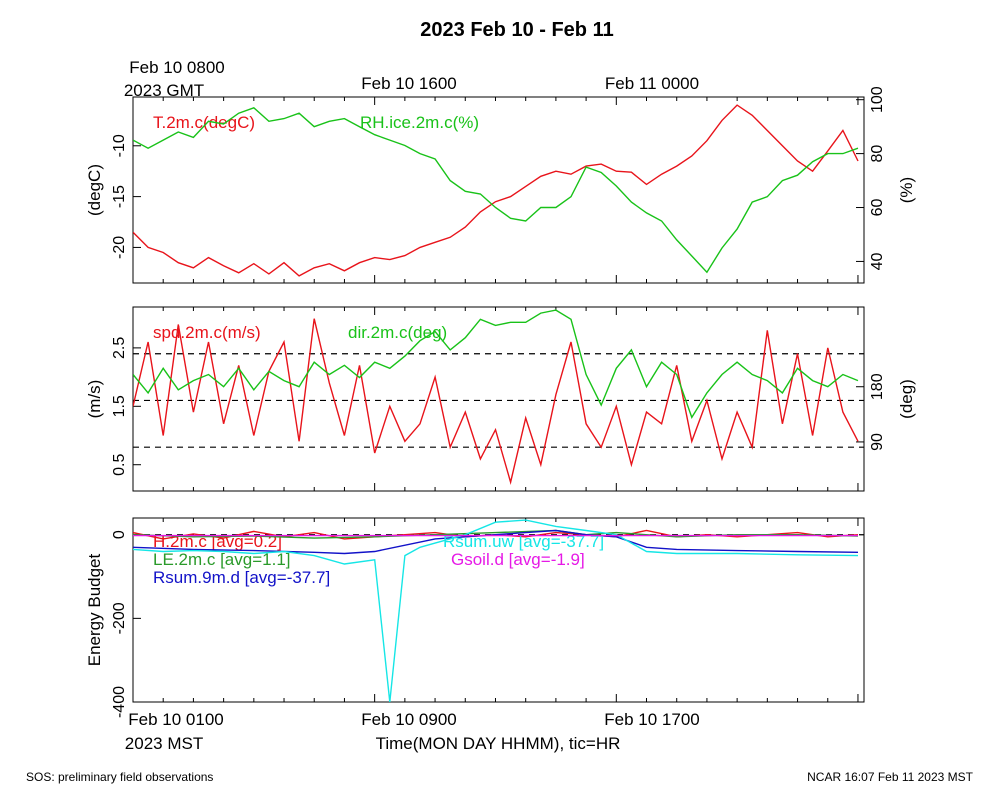 The height and width of the screenshot is (805, 1000). What do you see at coordinates (877, 208) in the screenshot?
I see `y-tick-label-right: 60` at bounding box center [877, 208].